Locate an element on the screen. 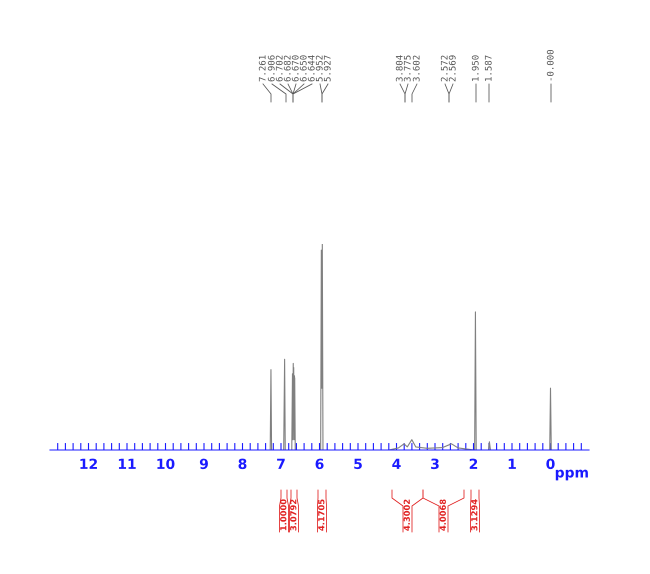 The height and width of the screenshot is (574, 650). text: 4.1705 is located at coordinates (321, 515).